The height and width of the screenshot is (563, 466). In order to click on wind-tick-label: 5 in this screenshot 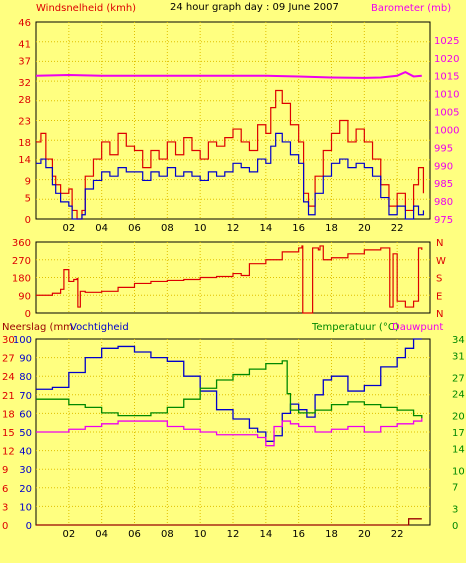, I will do `click(28, 199)`.